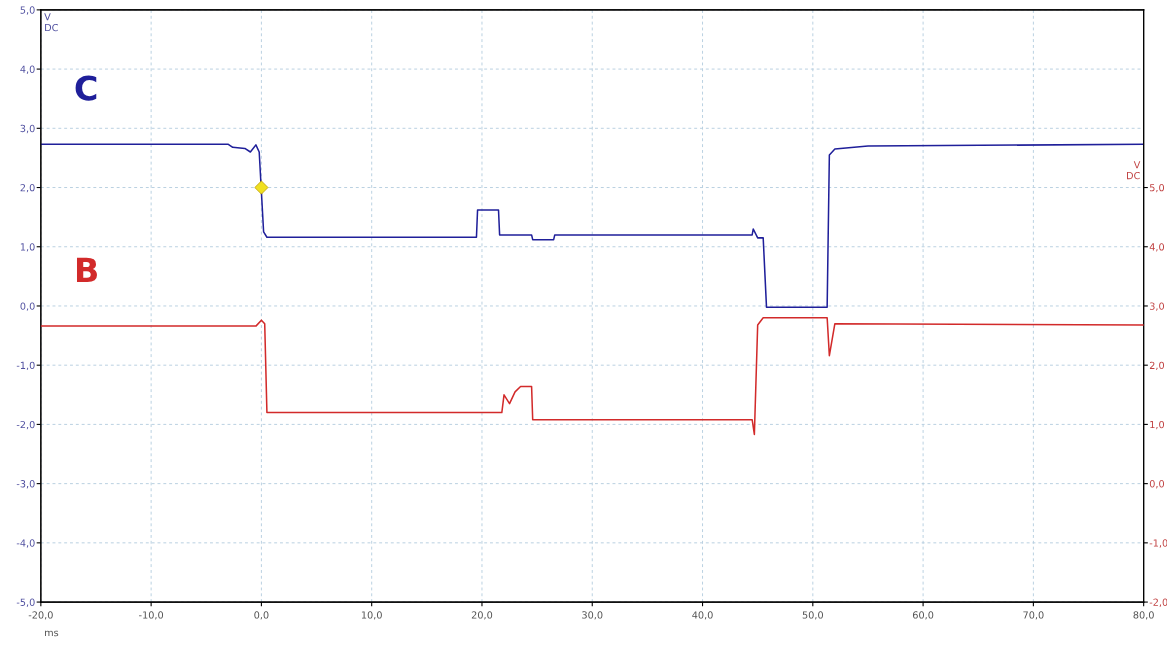  I want to click on y-tick-label: 5,0, so click(27, 10).